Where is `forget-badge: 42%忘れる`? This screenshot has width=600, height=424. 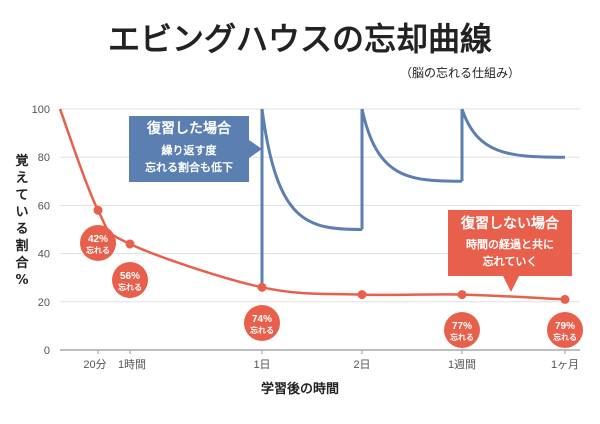 forget-badge: 42%忘れる is located at coordinates (98, 243).